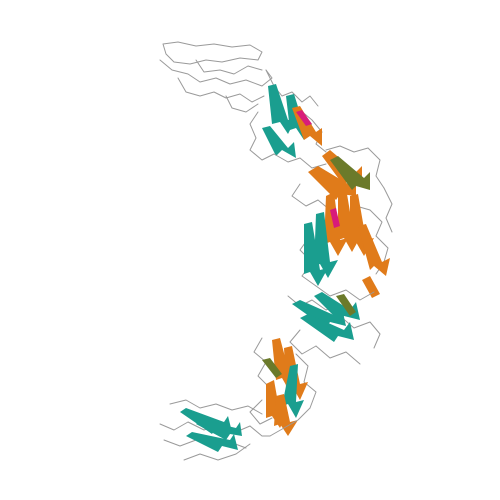 The image size is (500, 500). Describe the element at coordinates (288, 119) in the screenshot. I see `upper-beta-domain` at that location.